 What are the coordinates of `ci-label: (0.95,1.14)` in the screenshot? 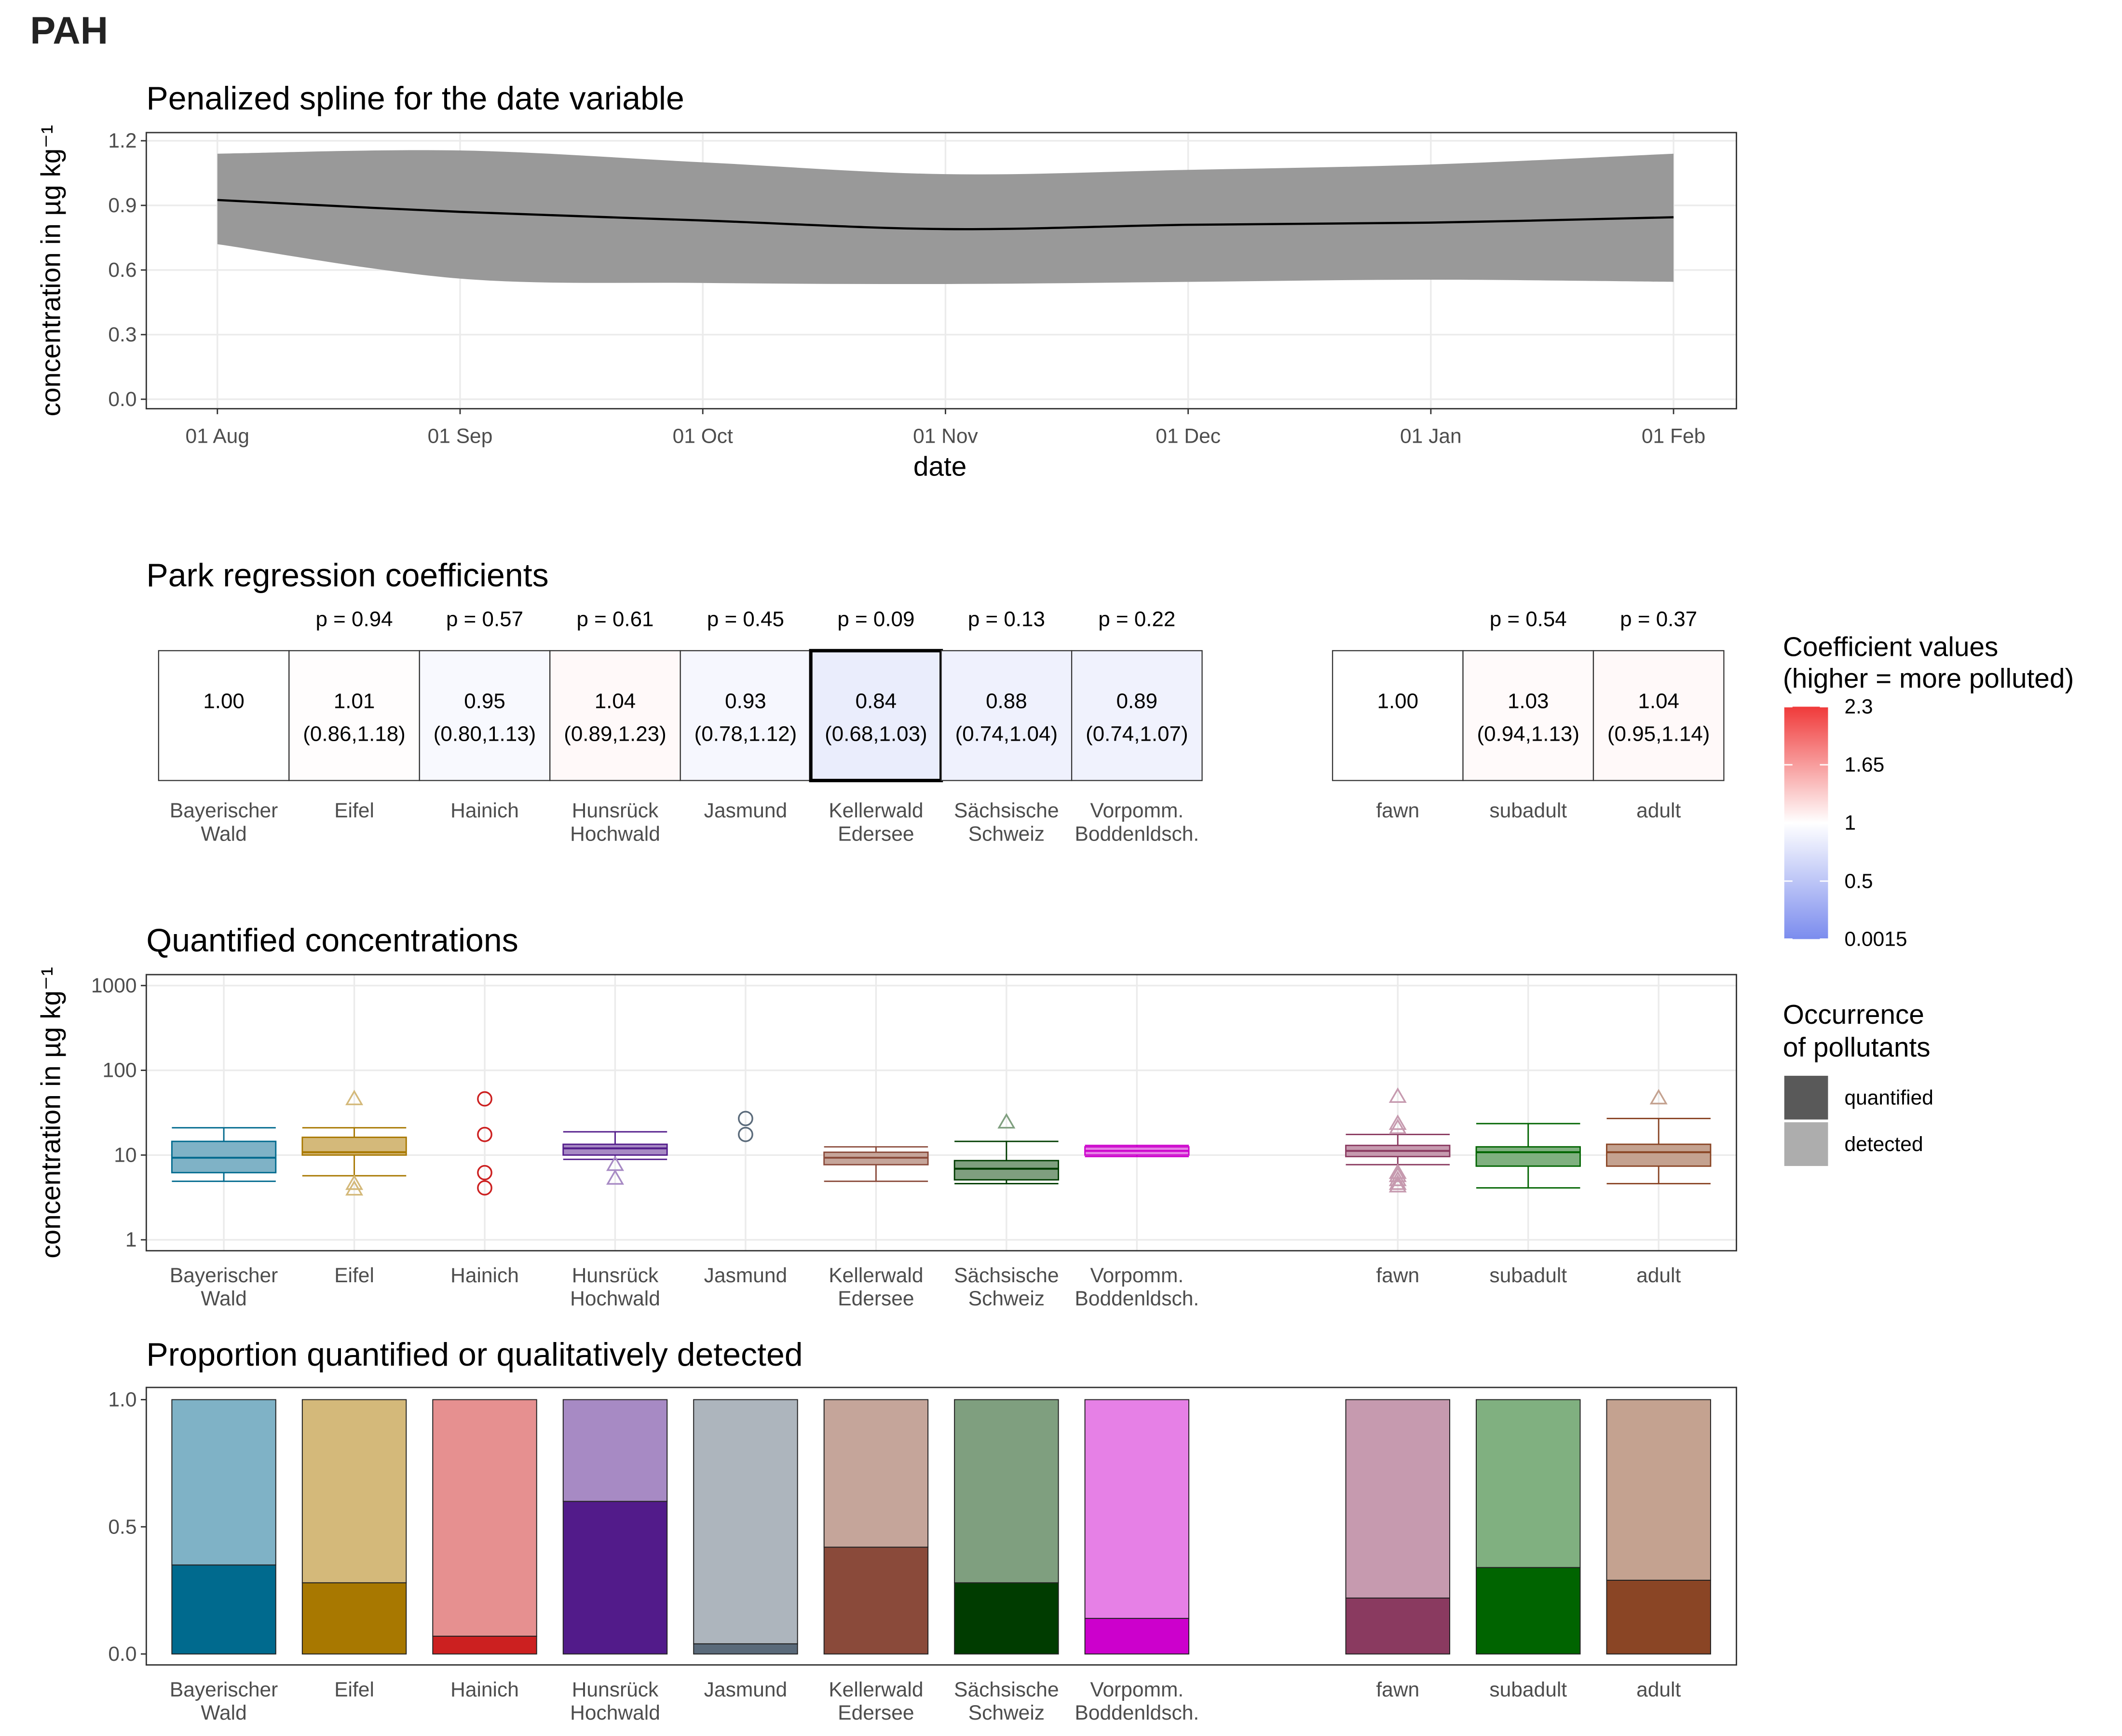 It's located at (1659, 734).